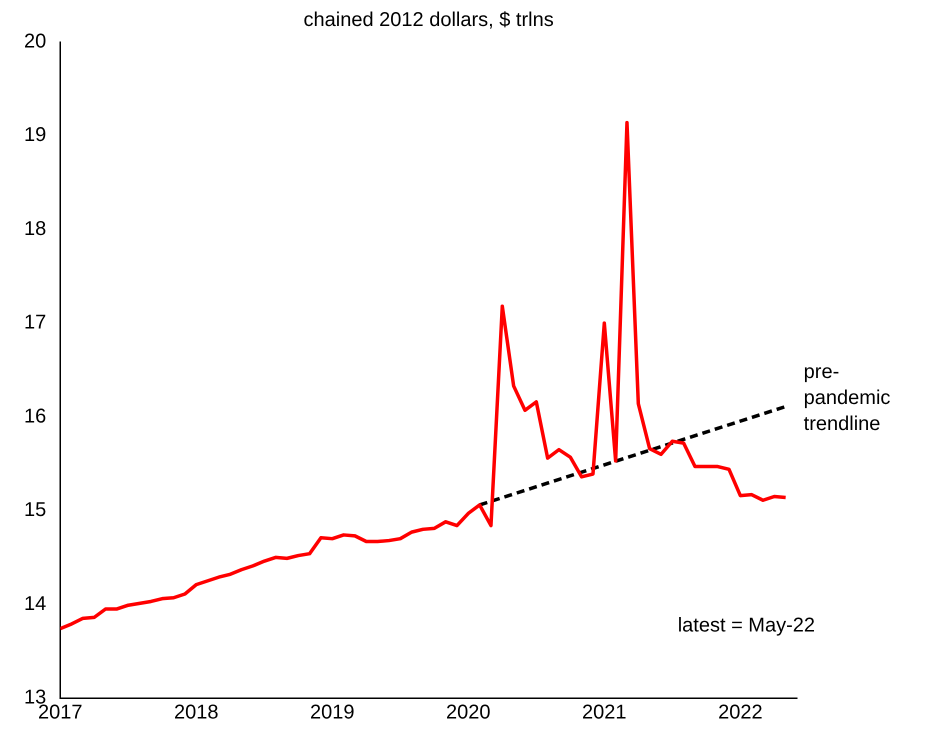 This screenshot has width=939, height=734. I want to click on x-tick-label: 2021, so click(604, 713).